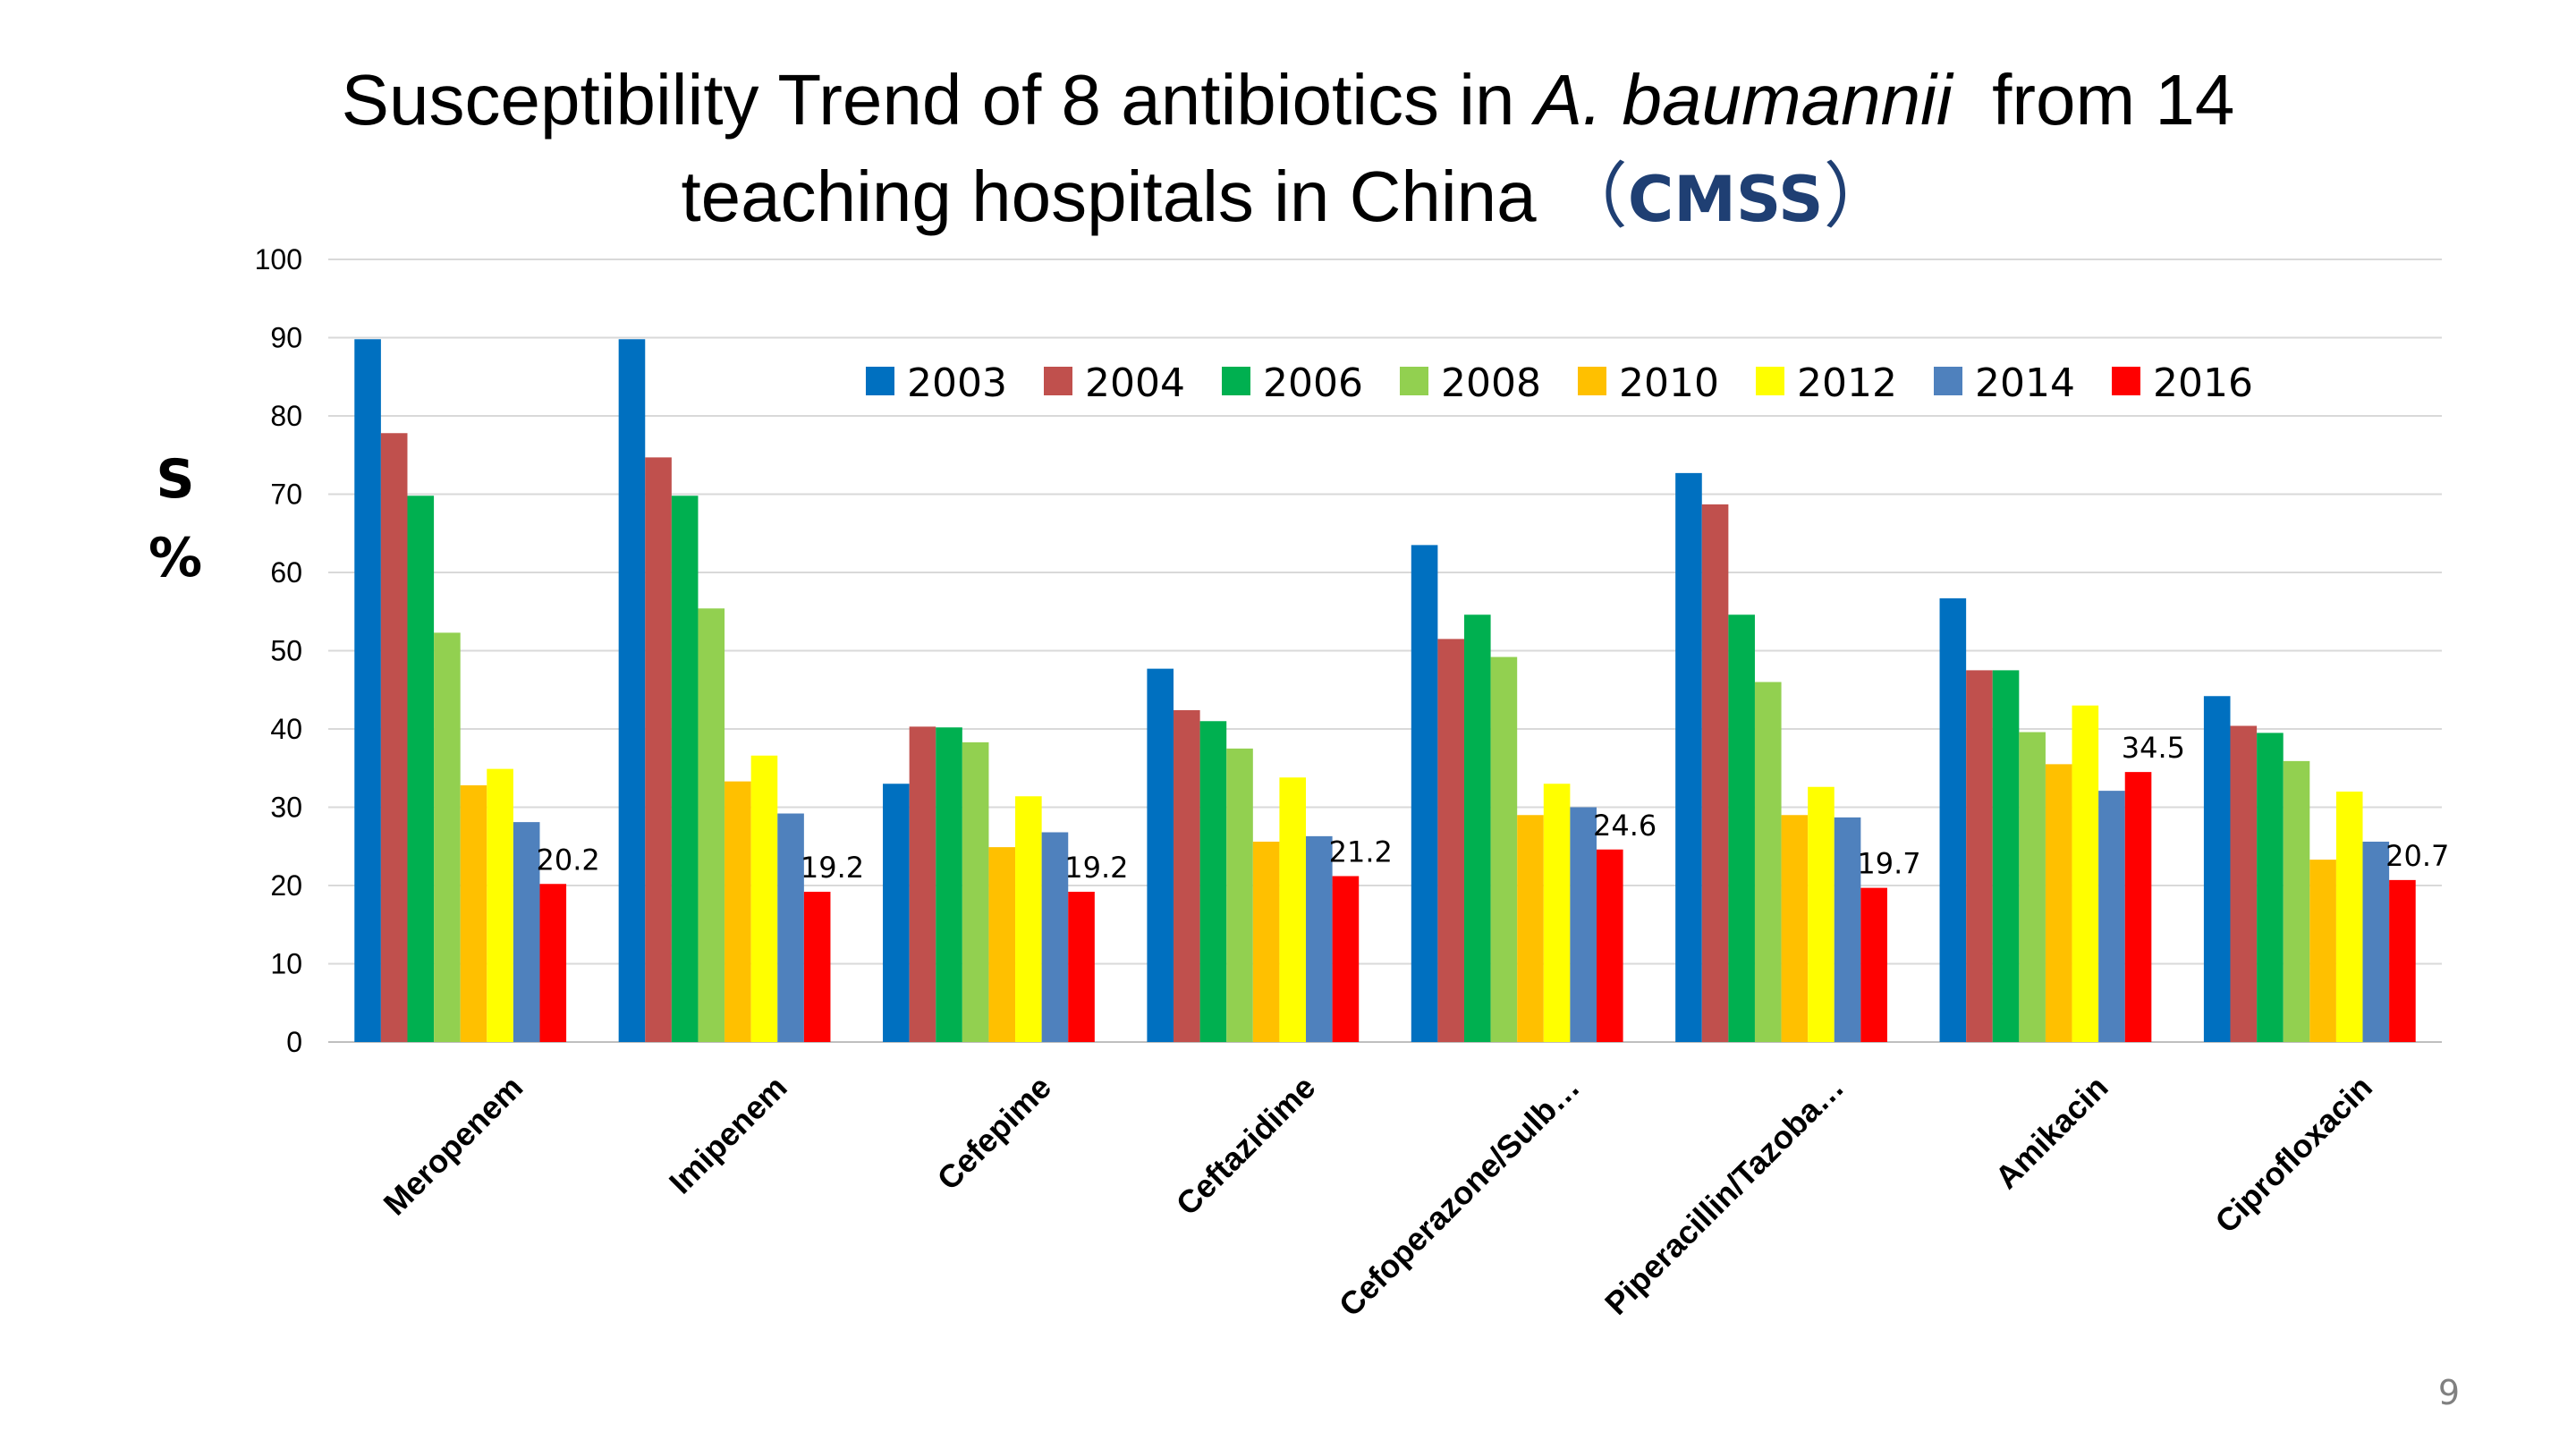 The height and width of the screenshot is (1449, 2576). I want to click on data-label: 19.7, so click(1888, 864).